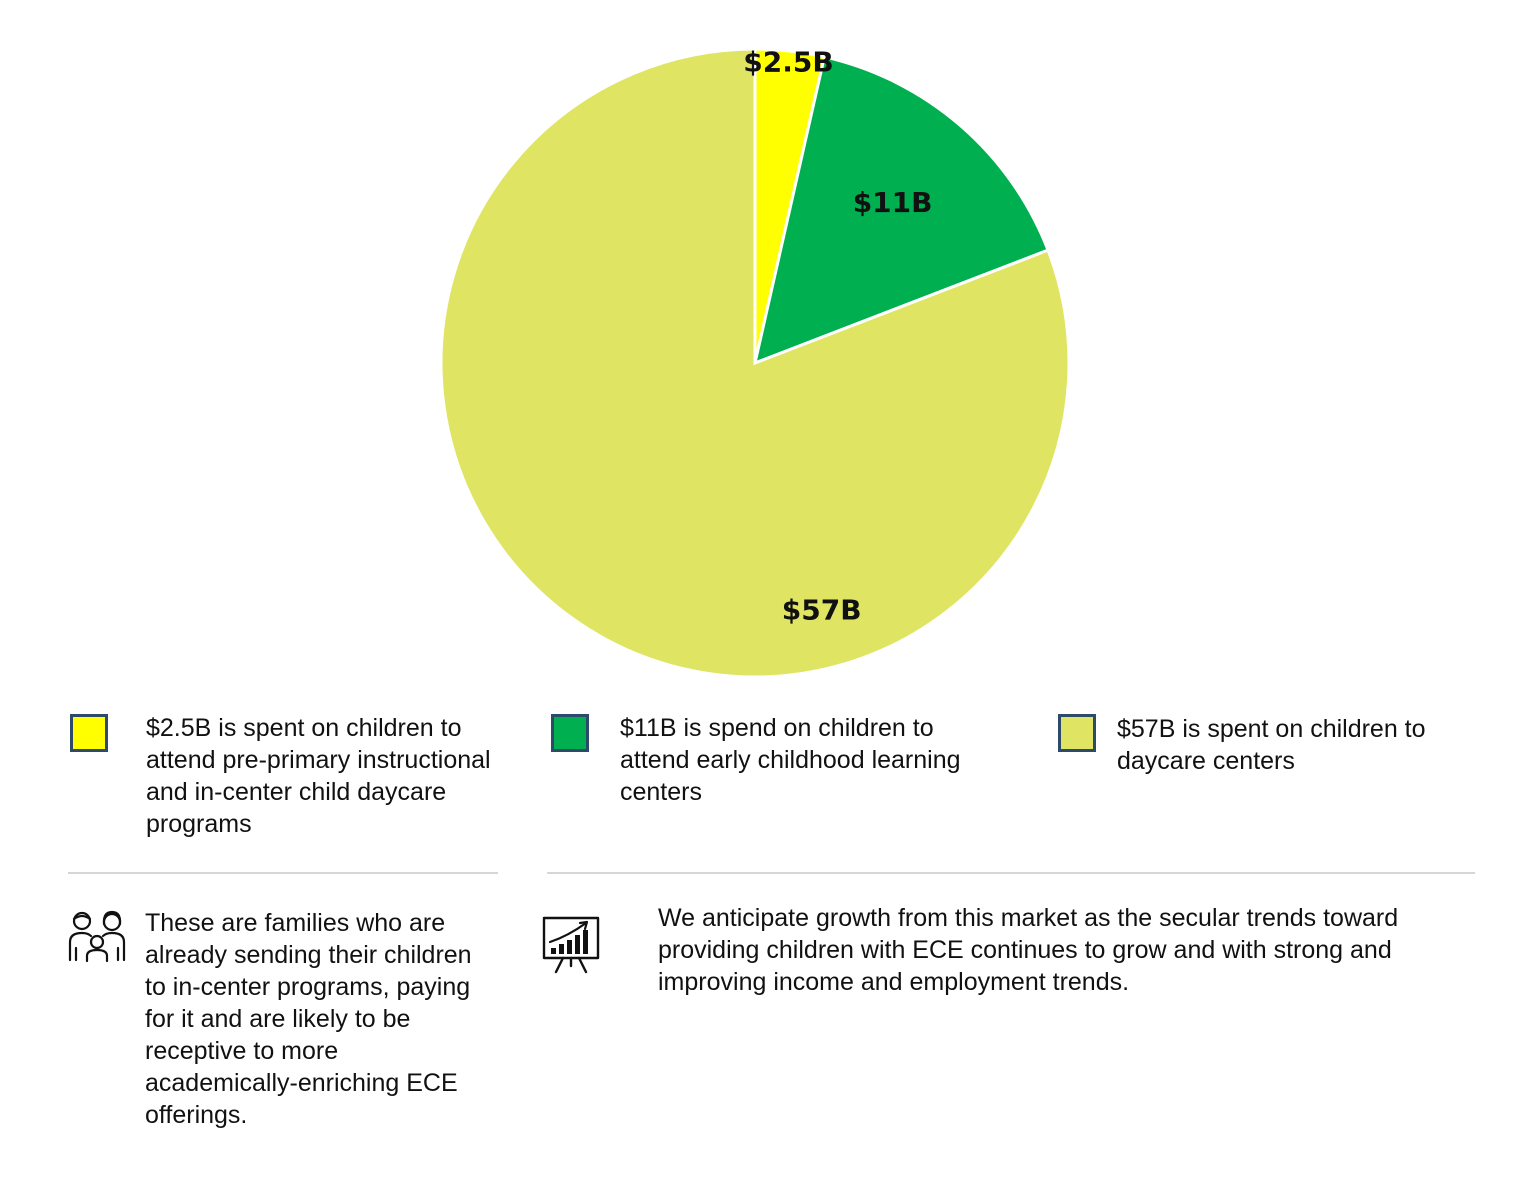 Image resolution: width=1532 pixels, height=1200 pixels. Describe the element at coordinates (822, 610) in the screenshot. I see `data-label-daycare-centers: $57B` at that location.